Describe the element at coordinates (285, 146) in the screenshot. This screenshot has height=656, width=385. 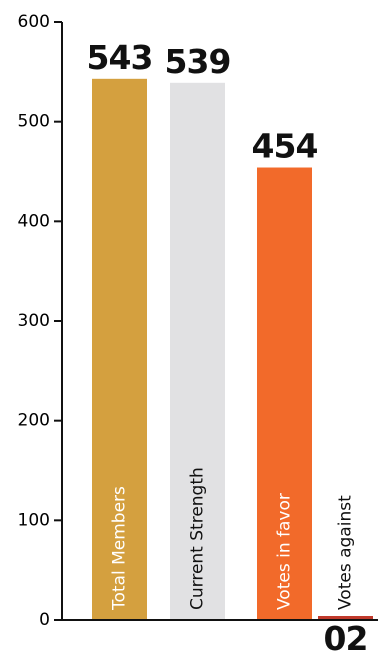
I see `value-label: 454` at that location.